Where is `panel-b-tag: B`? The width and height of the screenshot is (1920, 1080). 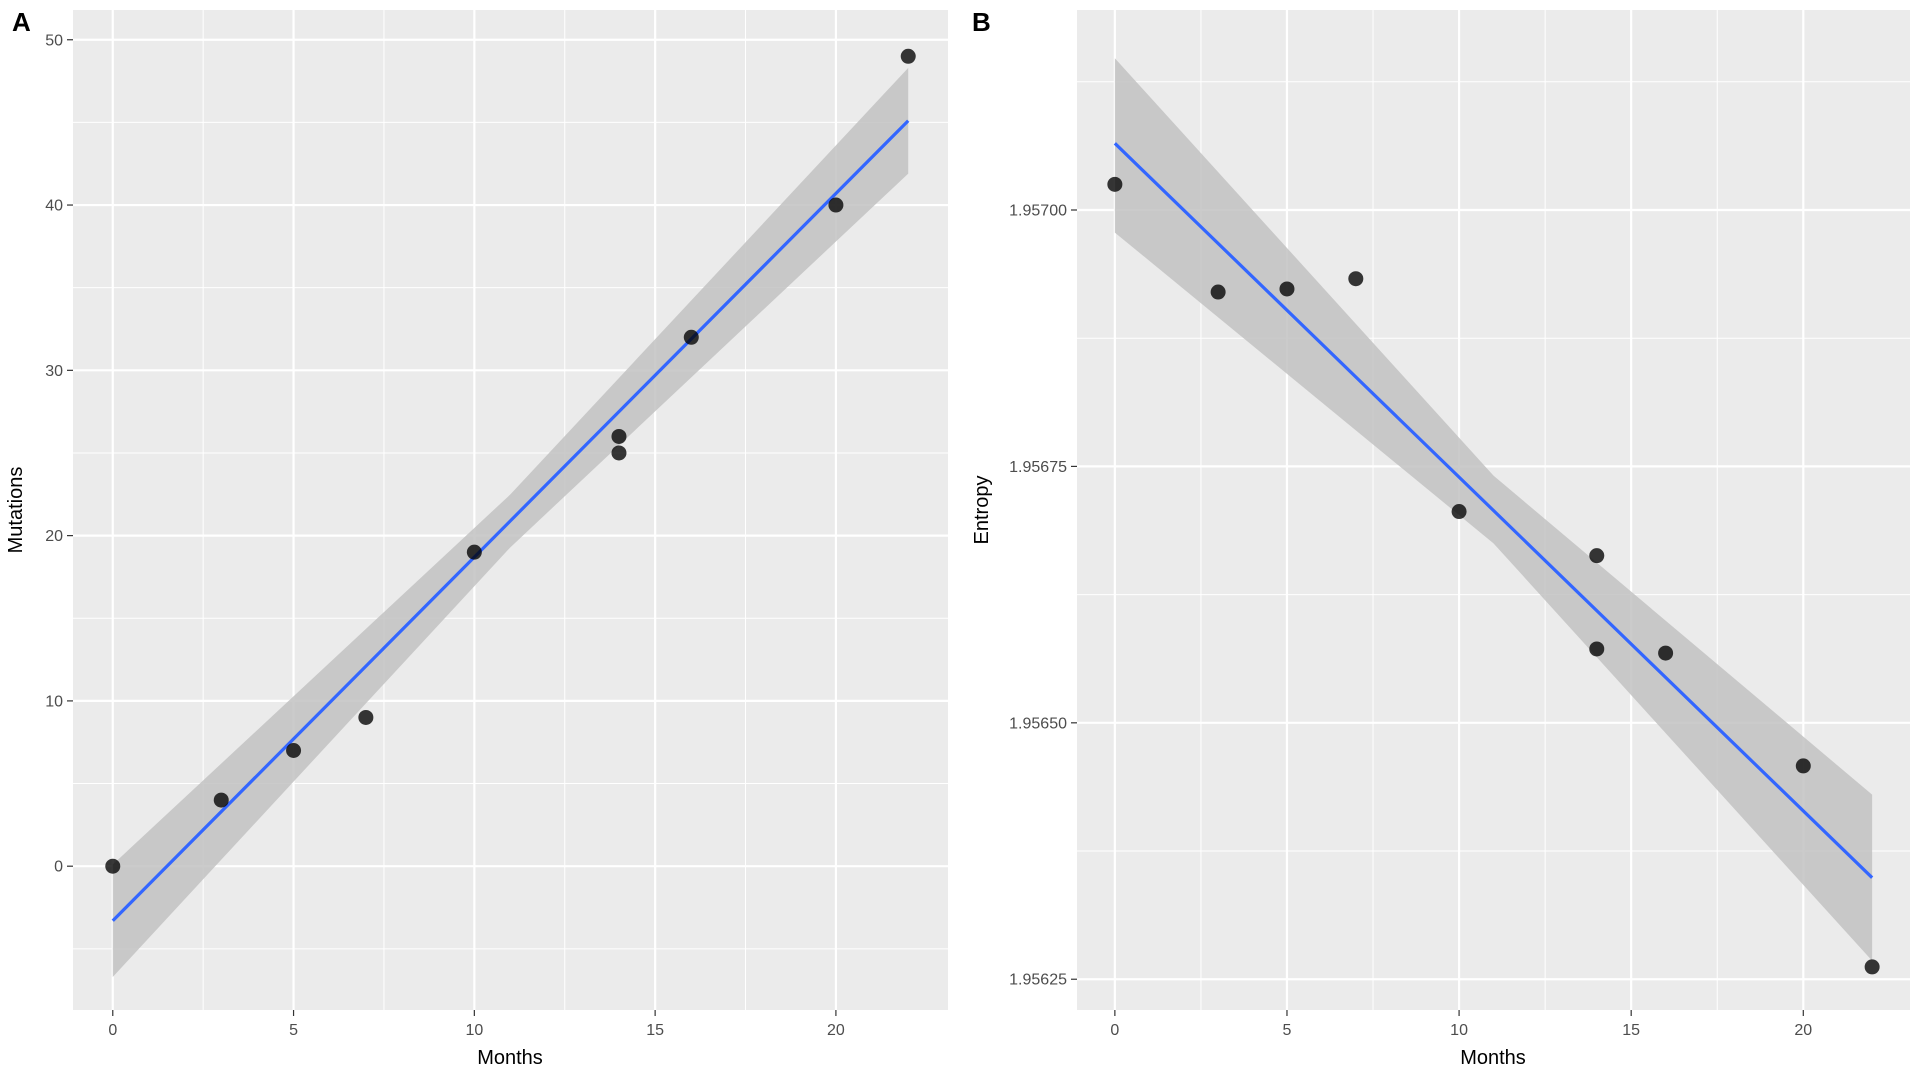
panel-b-tag: B is located at coordinates (981, 22).